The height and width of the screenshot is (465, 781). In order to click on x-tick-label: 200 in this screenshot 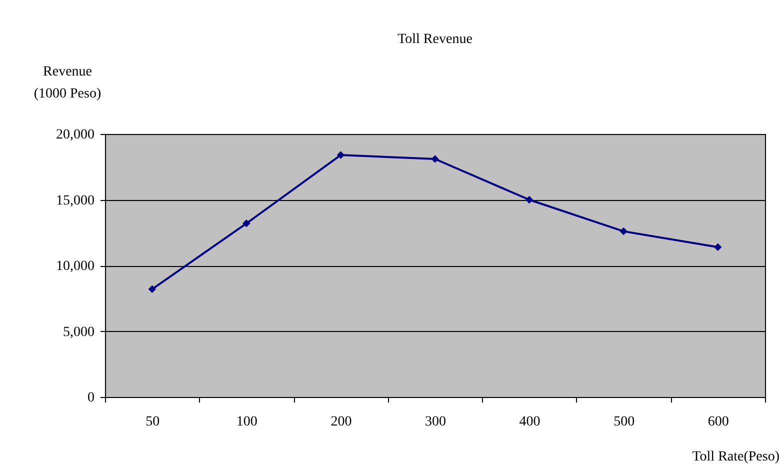, I will do `click(341, 422)`.